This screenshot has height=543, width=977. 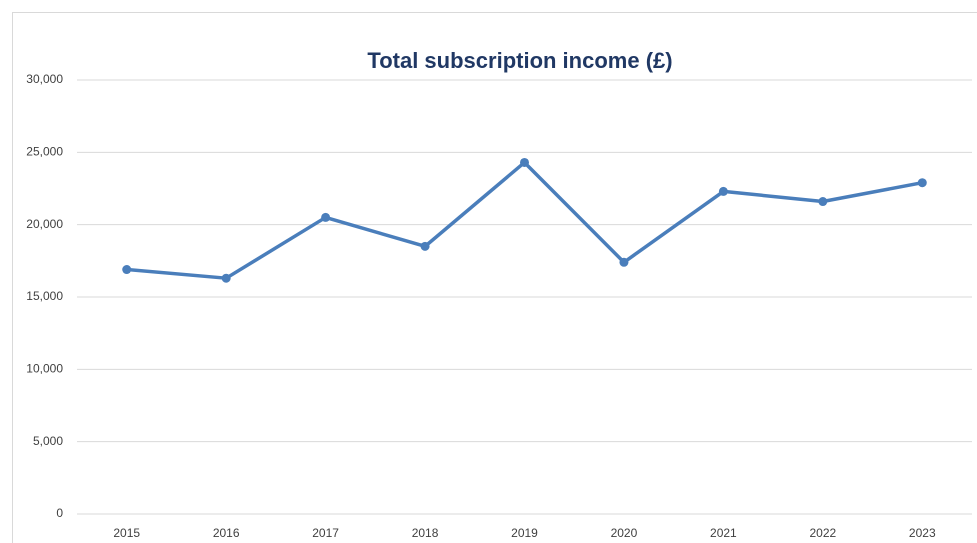 What do you see at coordinates (44, 369) in the screenshot?
I see `y-tick-label: 10,000` at bounding box center [44, 369].